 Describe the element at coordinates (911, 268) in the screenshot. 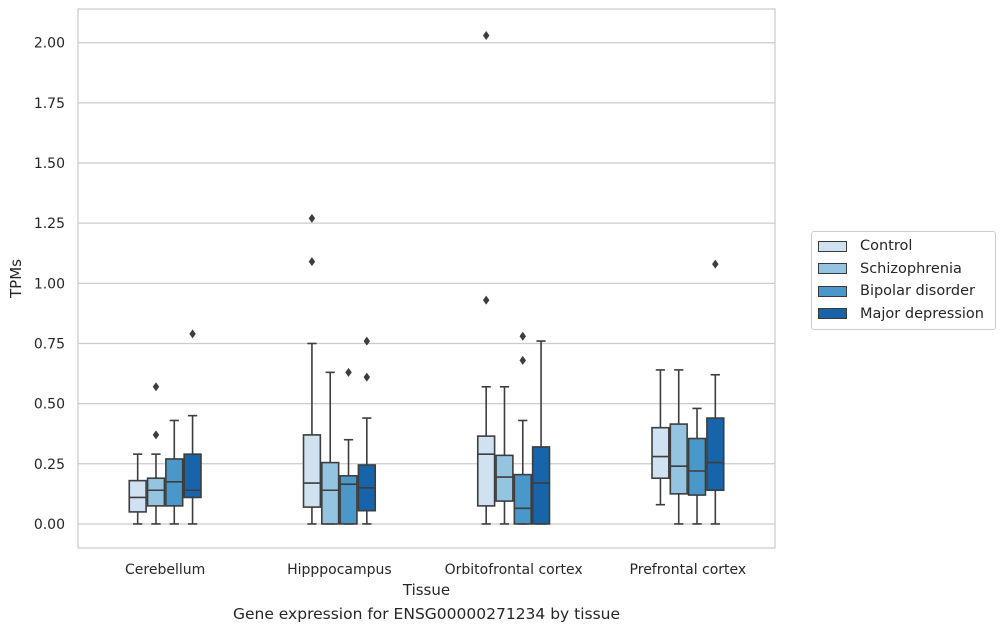

I see `legend-label: Schizophrenia` at that location.